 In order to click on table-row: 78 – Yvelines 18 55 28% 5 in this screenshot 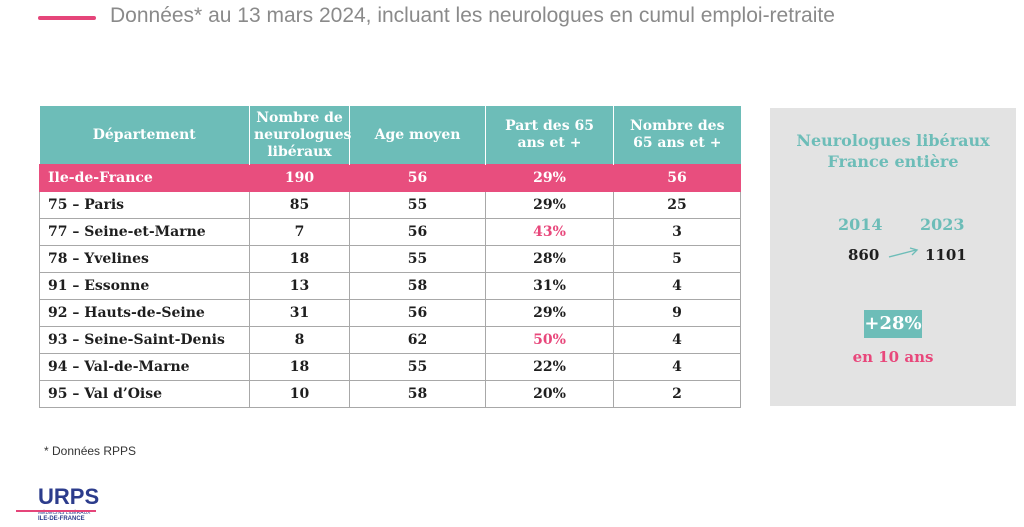, I will do `click(390, 259)`.